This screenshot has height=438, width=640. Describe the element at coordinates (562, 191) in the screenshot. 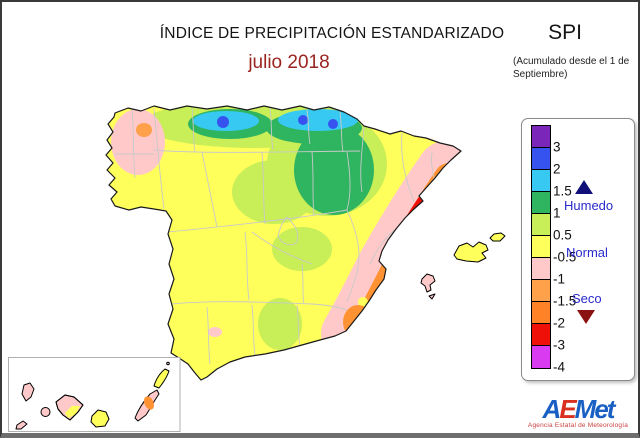

I see `legend-tick-1.5: 1.5` at that location.